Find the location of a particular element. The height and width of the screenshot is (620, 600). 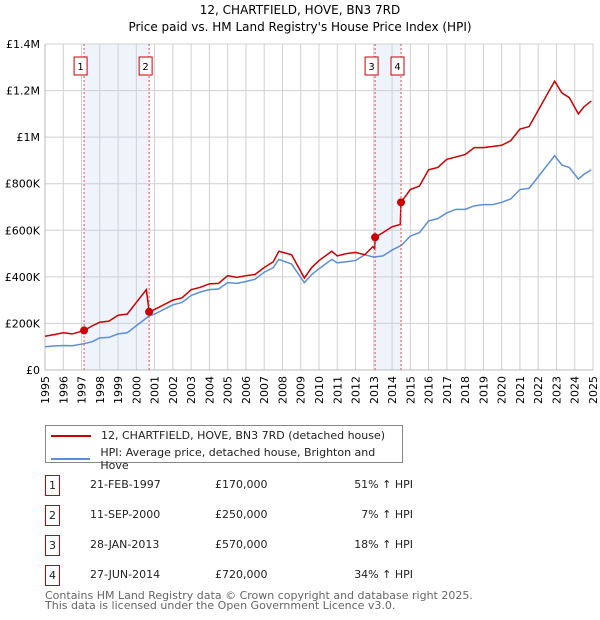

sale-row: 4 27-JUN-2014 £720,000 34% ↑ HPI is located at coordinates (255, 575).